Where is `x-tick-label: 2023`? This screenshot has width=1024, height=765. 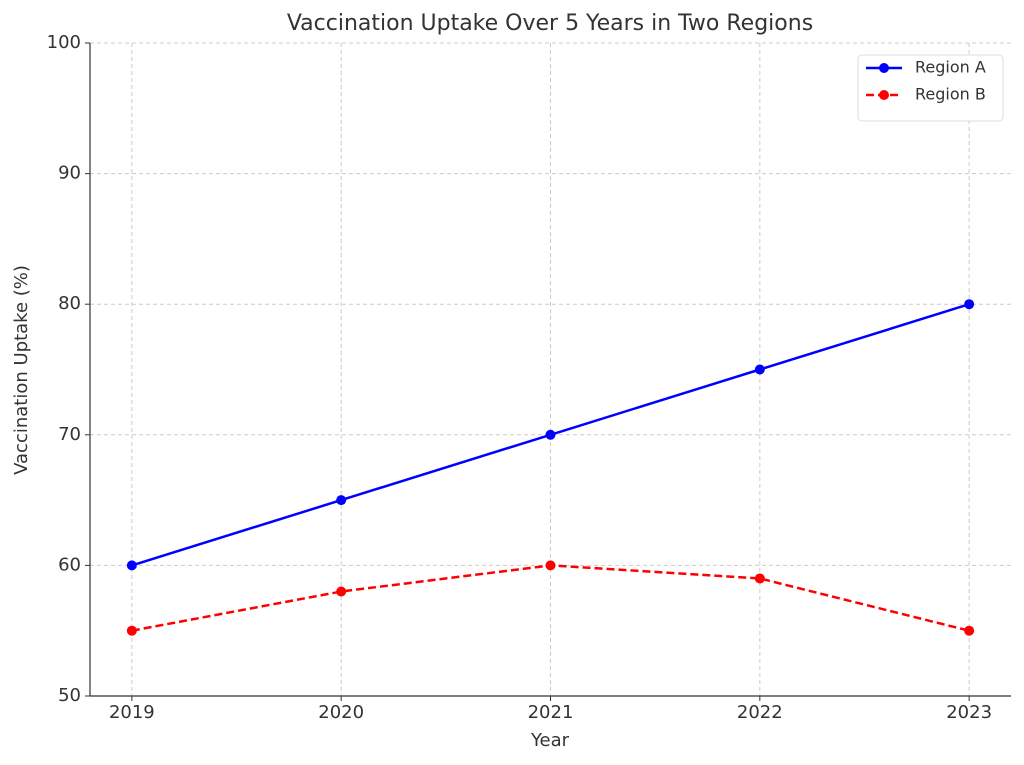 x-tick-label: 2023 is located at coordinates (969, 712).